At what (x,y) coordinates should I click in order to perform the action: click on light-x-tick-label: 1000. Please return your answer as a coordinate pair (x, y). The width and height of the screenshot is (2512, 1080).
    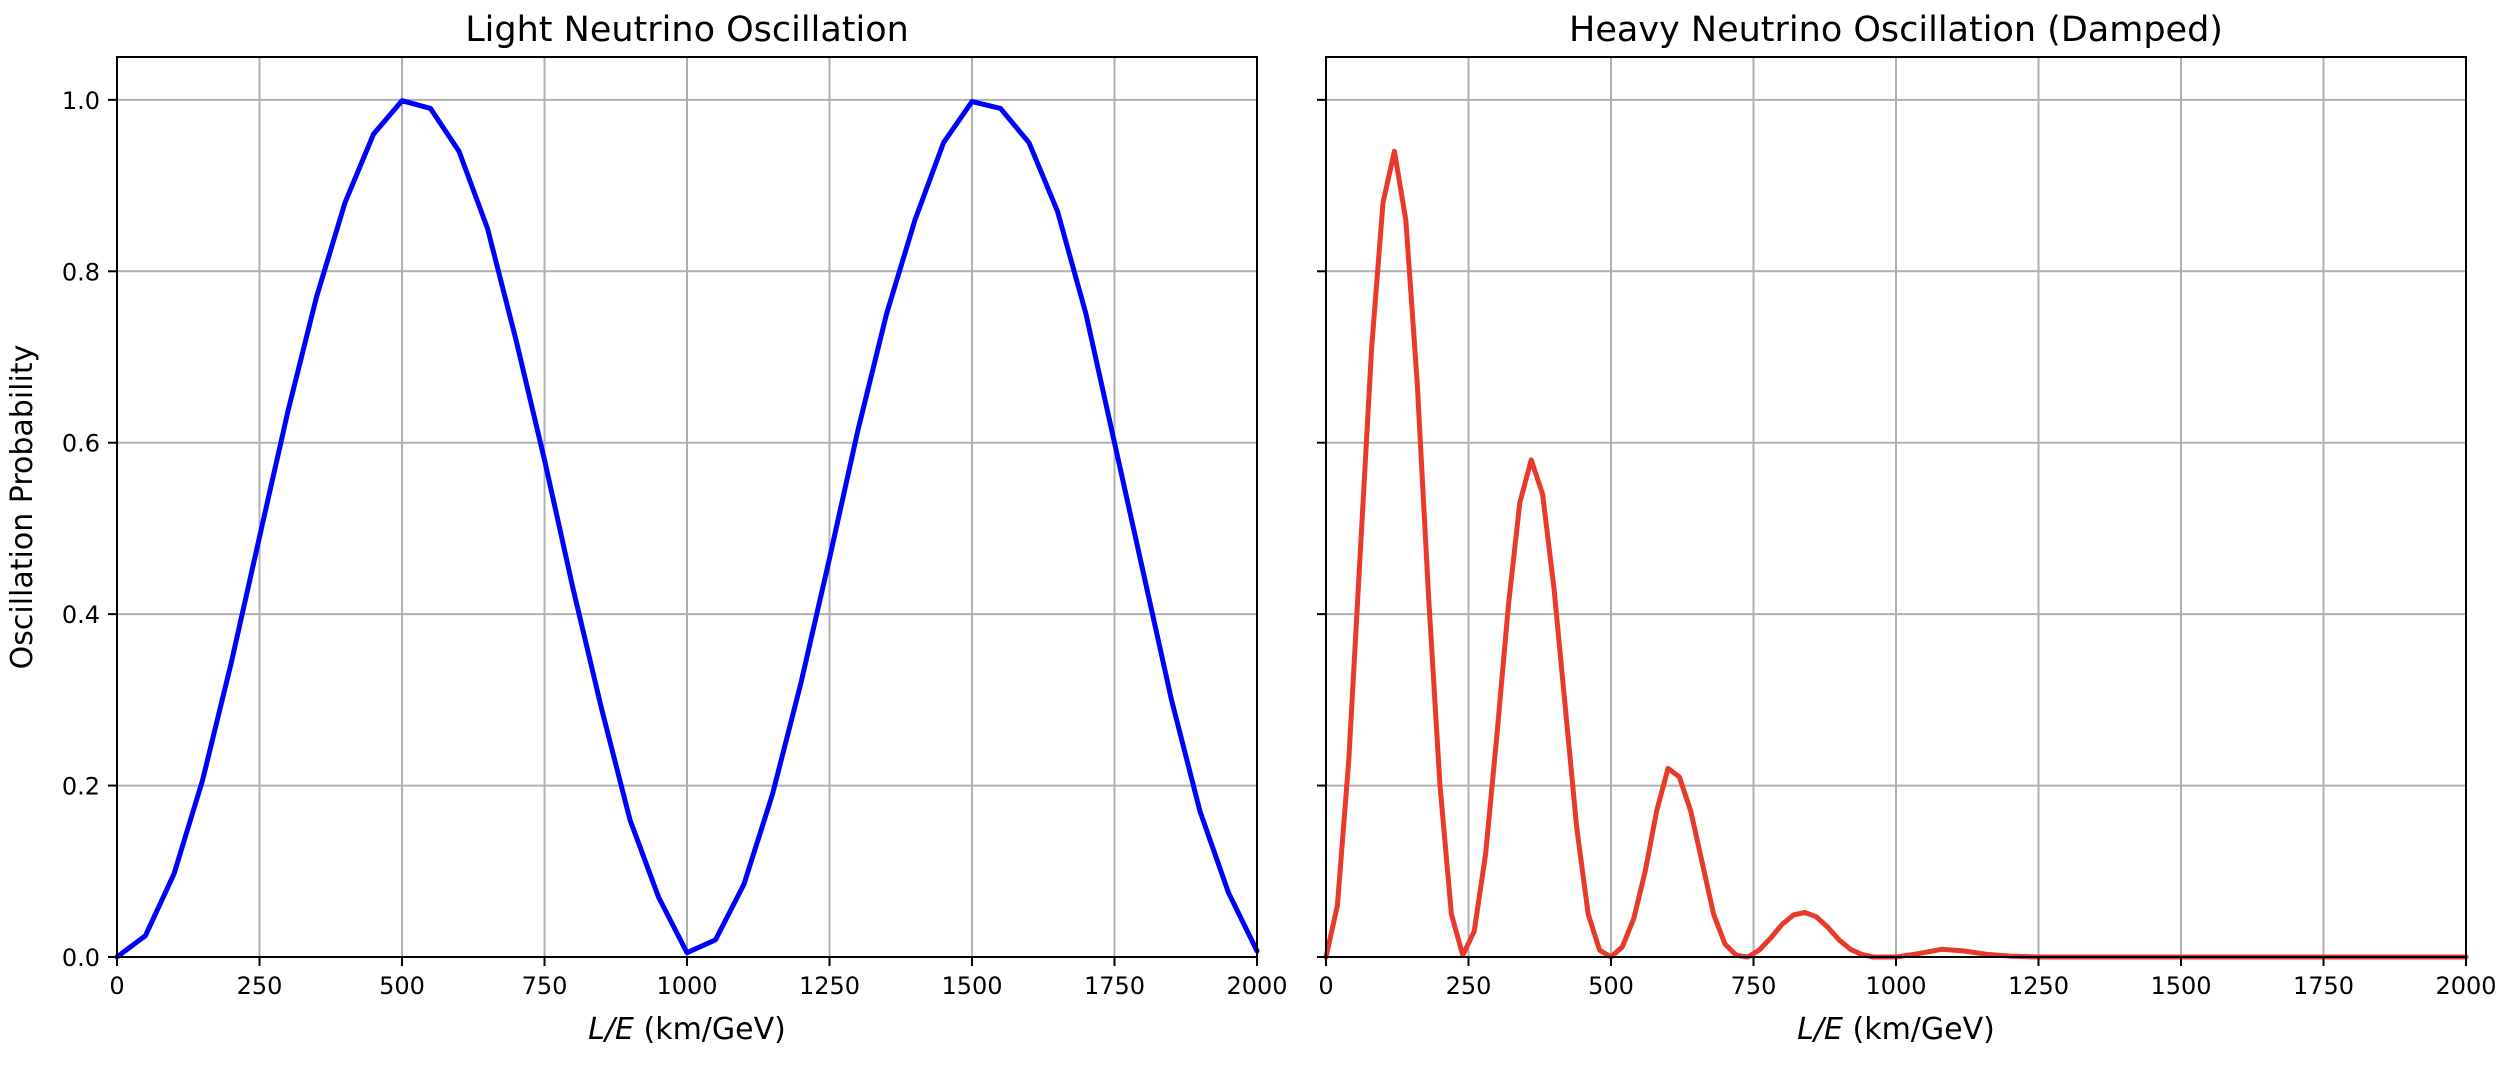
    Looking at the image, I should click on (686, 986).